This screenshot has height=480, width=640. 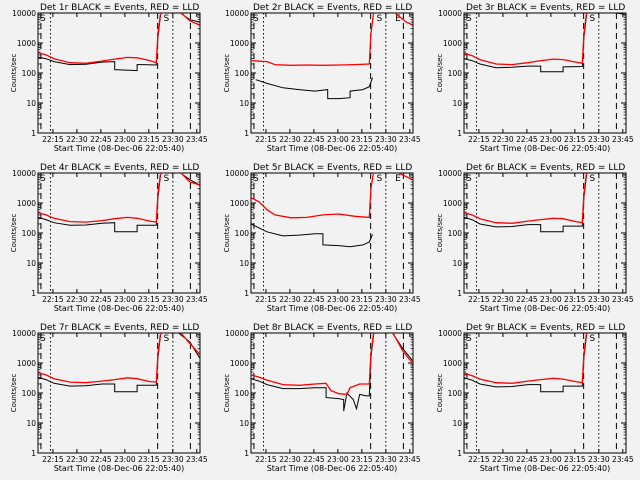 What do you see at coordinates (119, 328) in the screenshot?
I see `panel-title: Det 7r BLACK = Events, RED = LLD` at bounding box center [119, 328].